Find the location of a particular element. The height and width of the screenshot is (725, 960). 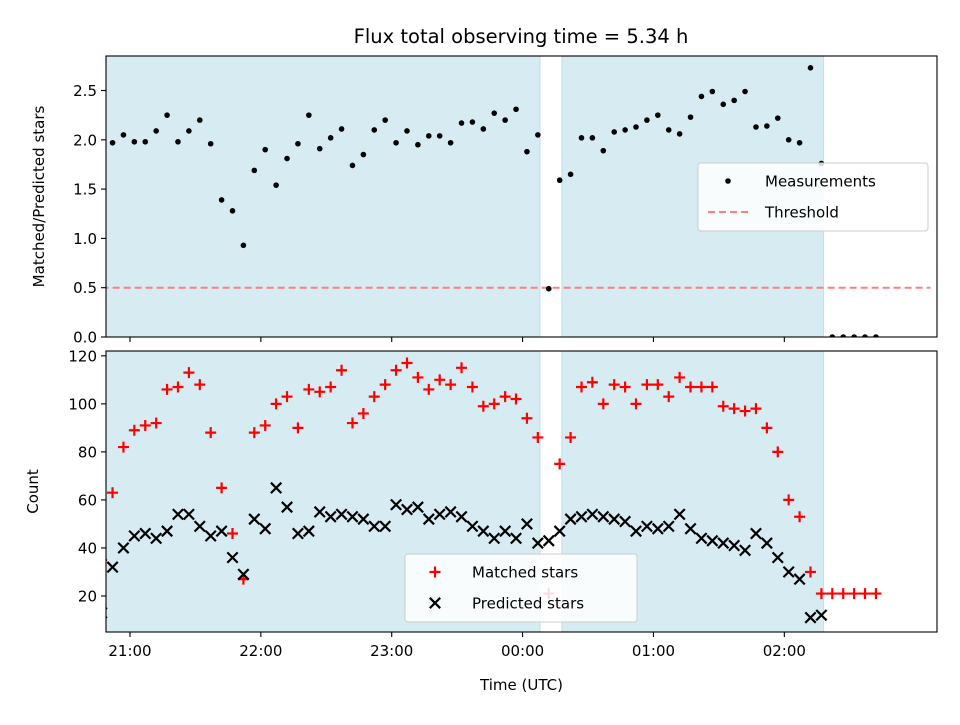

y-tick-label: 1.5 is located at coordinates (85, 190).